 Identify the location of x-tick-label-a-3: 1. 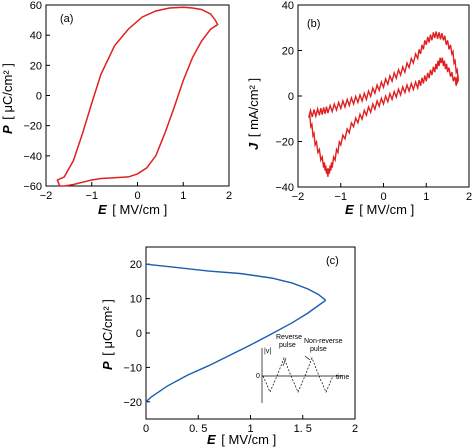
(183, 196).